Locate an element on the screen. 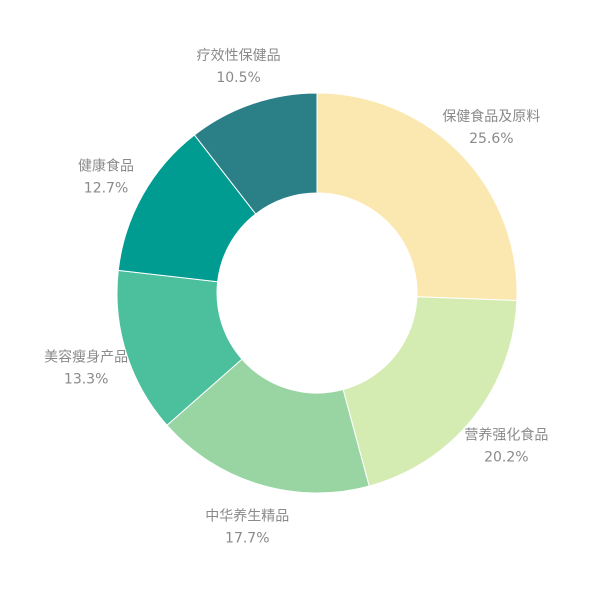 The height and width of the screenshot is (590, 590). slice-label-value: 17.7% is located at coordinates (247, 539).